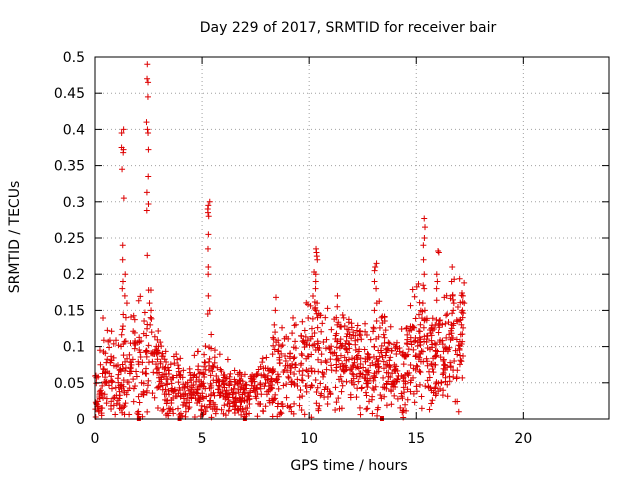 Image resolution: width=640 pixels, height=480 pixels. What do you see at coordinates (80, 420) in the screenshot?
I see `y-tick-label: 0` at bounding box center [80, 420].